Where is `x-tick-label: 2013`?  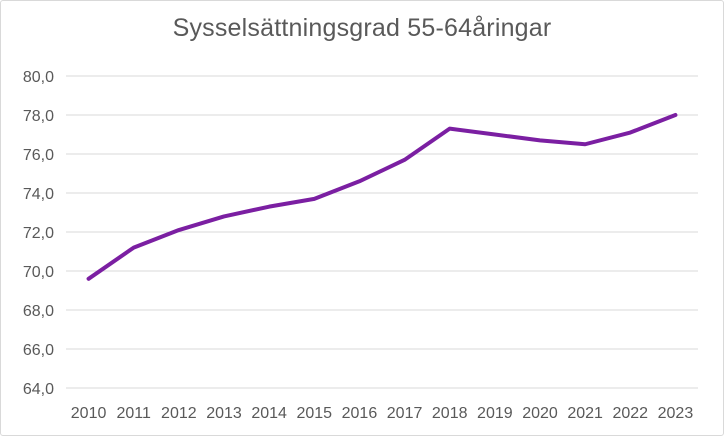
x-tick-label: 2013 is located at coordinates (224, 413).